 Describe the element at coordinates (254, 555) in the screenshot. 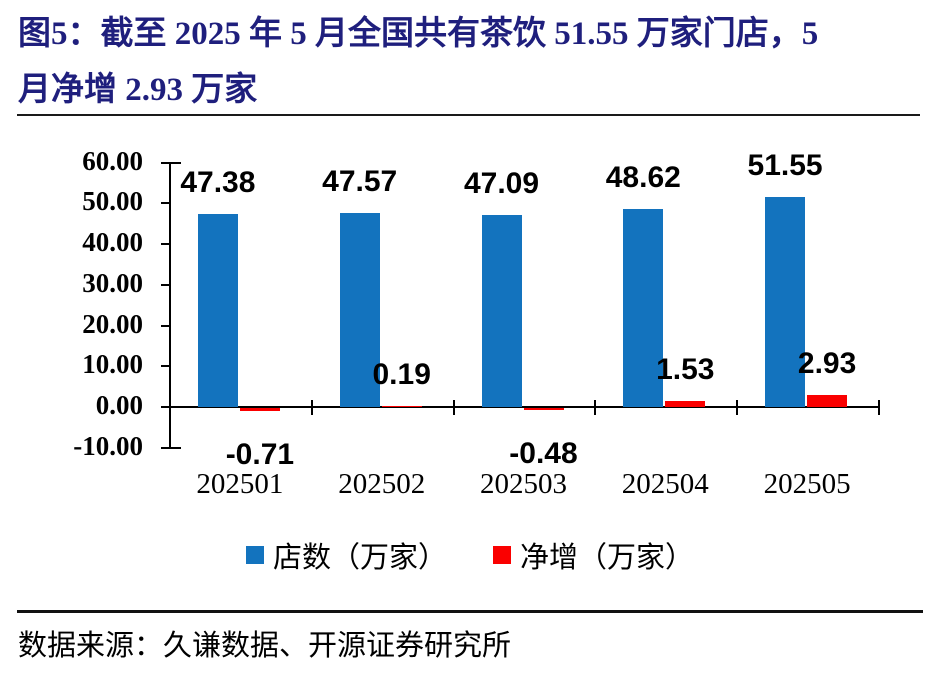

I see `stores-legend-swatch` at that location.